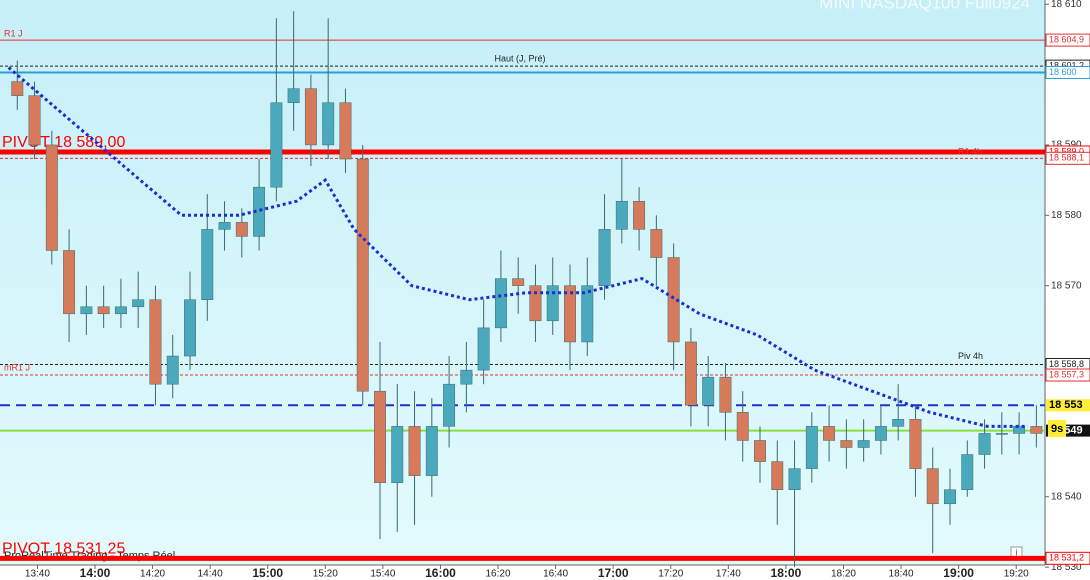 This screenshot has width=1090, height=580. Describe the element at coordinates (519, 59) in the screenshot. I see `level-label: Haut (J, Pré)` at that location.